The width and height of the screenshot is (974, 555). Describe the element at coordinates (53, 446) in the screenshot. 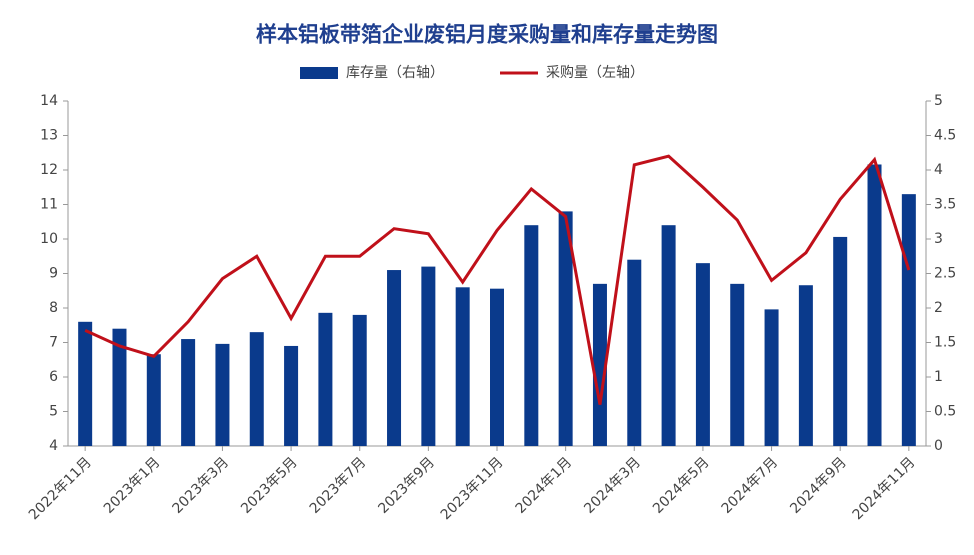

I see `y-tick-label: 4` at that location.